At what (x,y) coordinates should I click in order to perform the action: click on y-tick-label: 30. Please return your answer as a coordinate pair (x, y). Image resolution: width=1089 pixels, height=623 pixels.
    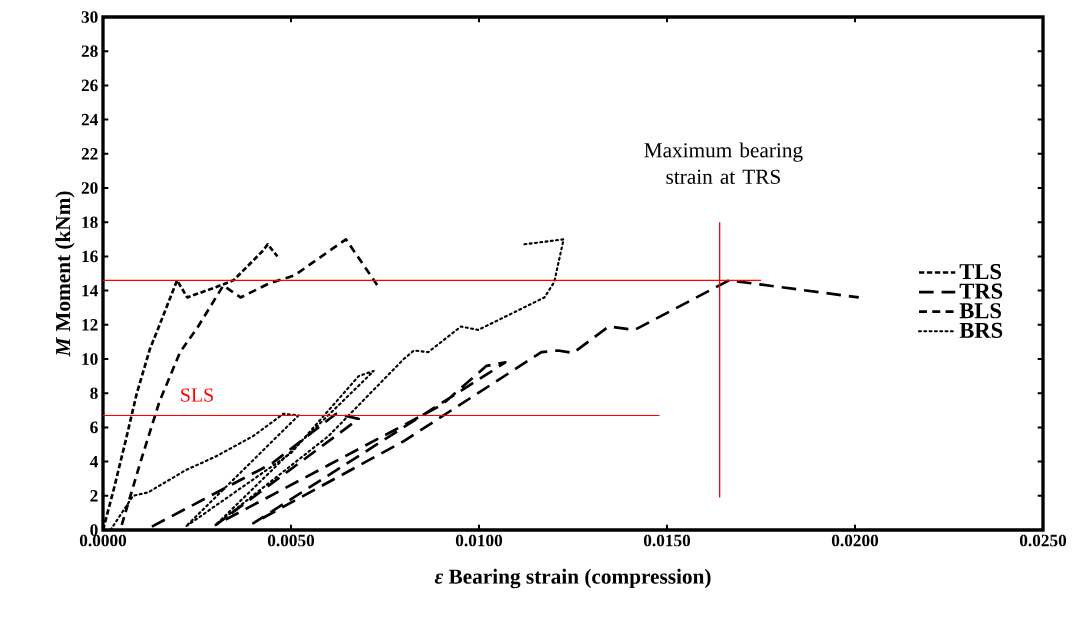
    Looking at the image, I should click on (89, 17).